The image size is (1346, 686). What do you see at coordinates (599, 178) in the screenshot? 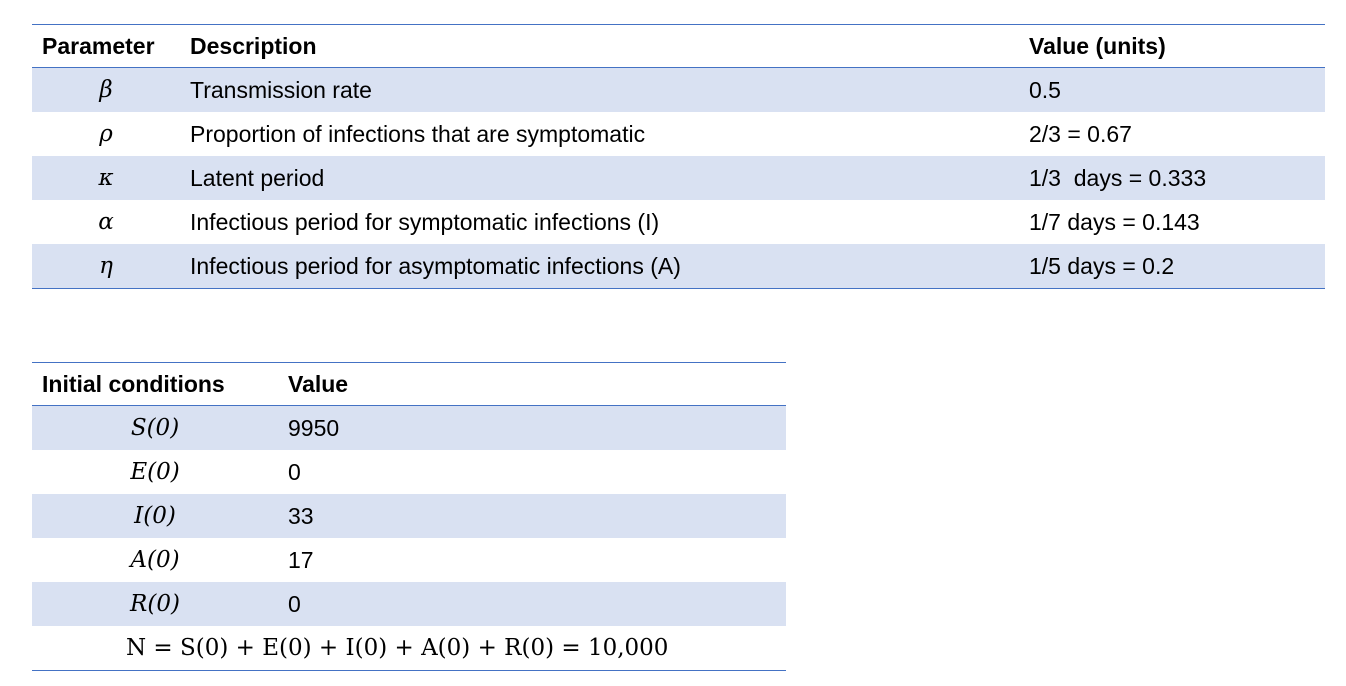
I see `parameter-description: Latent period` at bounding box center [599, 178].